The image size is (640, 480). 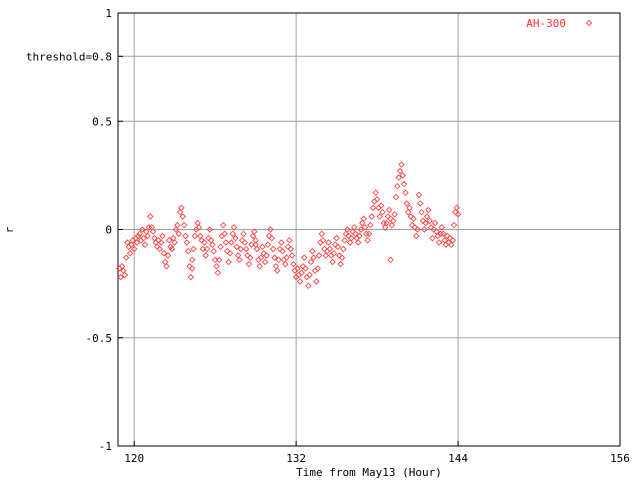 I want to click on x-tick-label: 120, so click(x=134, y=458).